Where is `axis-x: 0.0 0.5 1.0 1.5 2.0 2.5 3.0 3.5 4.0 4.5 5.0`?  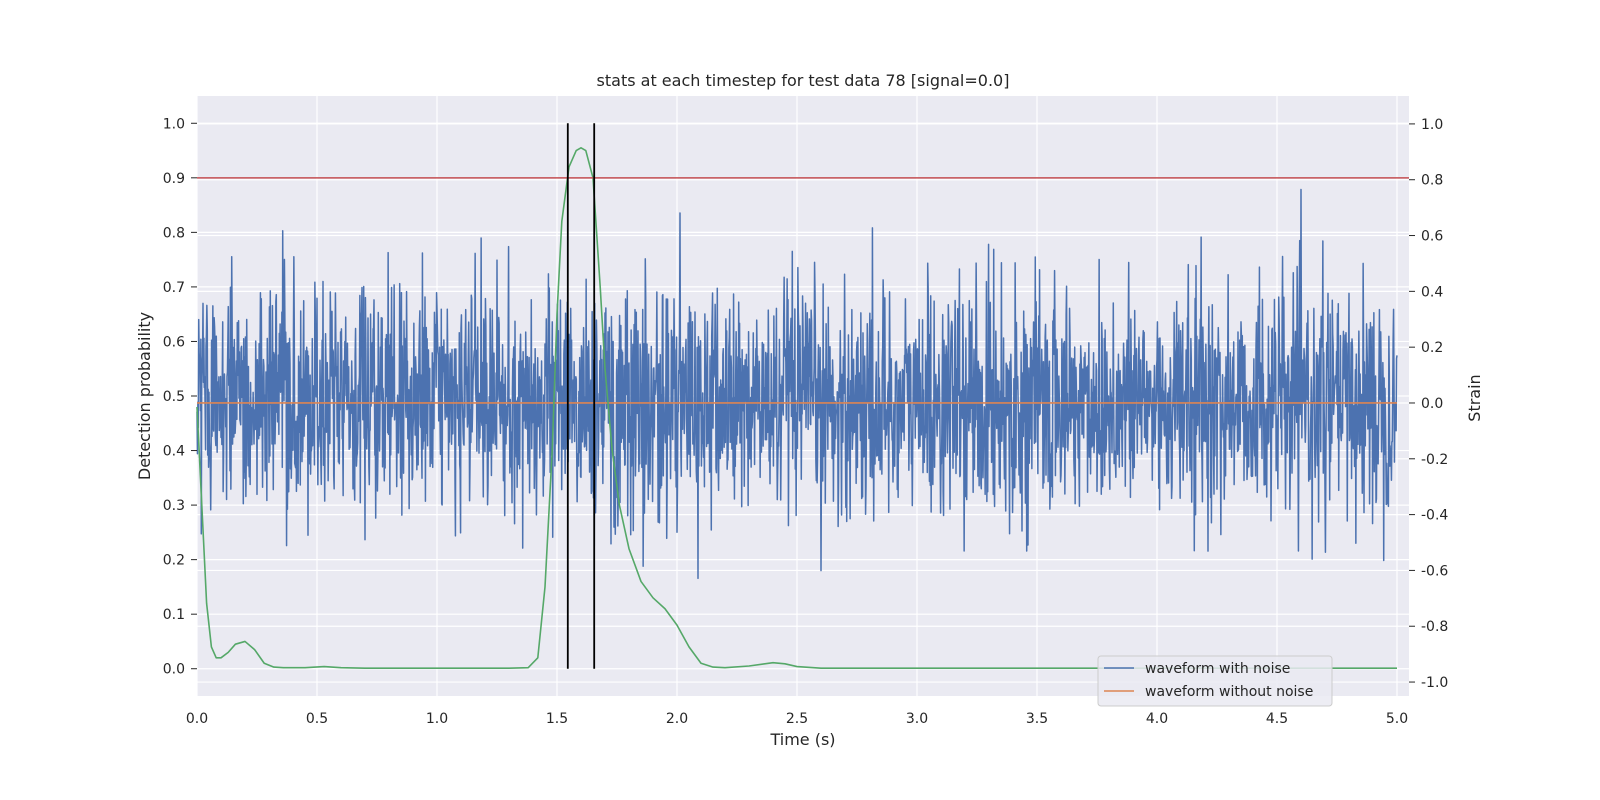 axis-x: 0.0 0.5 1.0 1.5 2.0 2.5 3.0 3.5 4.0 4.5 5.0 is located at coordinates (797, 719).